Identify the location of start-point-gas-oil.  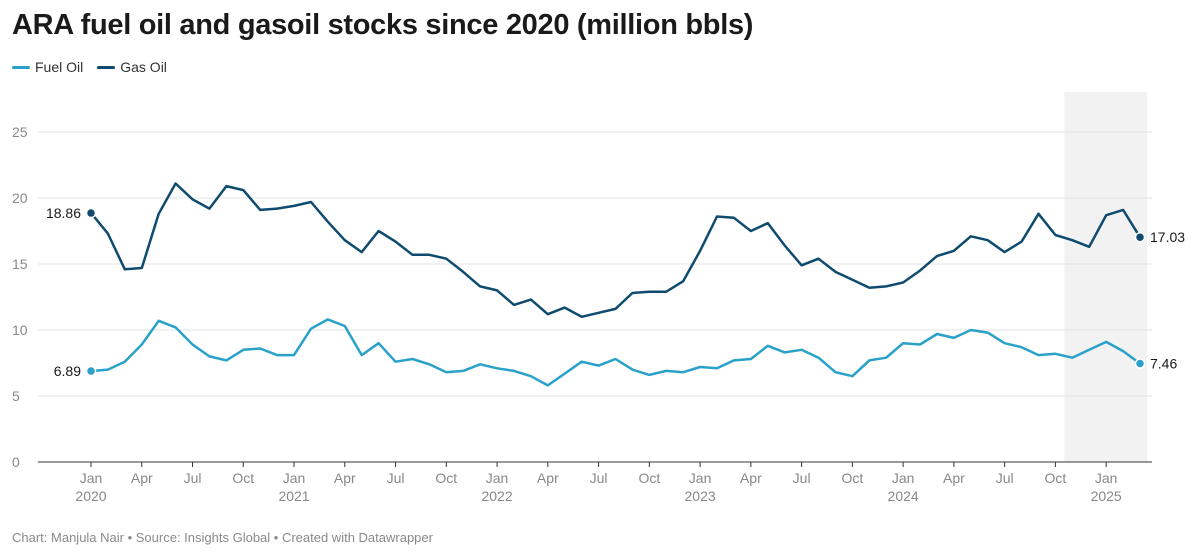
(91, 213).